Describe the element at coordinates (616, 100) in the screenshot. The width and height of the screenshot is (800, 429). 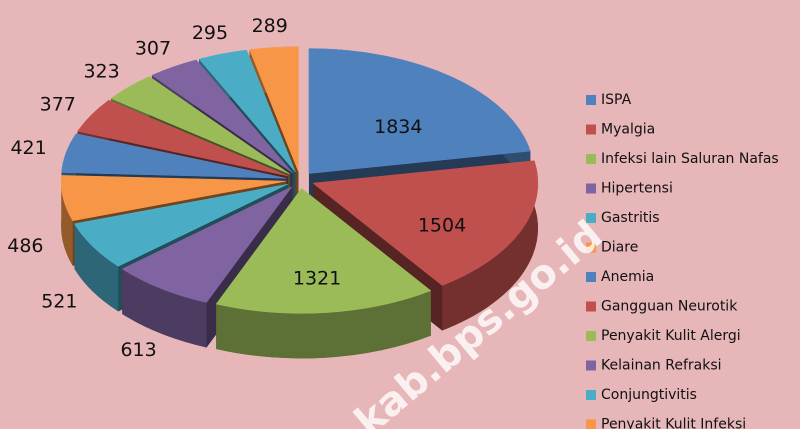
I see `legend-label: ISPA` at that location.